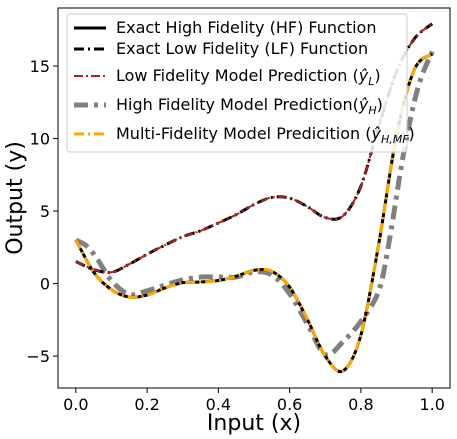  Describe the element at coordinates (254, 423) in the screenshot. I see `x-axis-label: Input (x)` at that location.